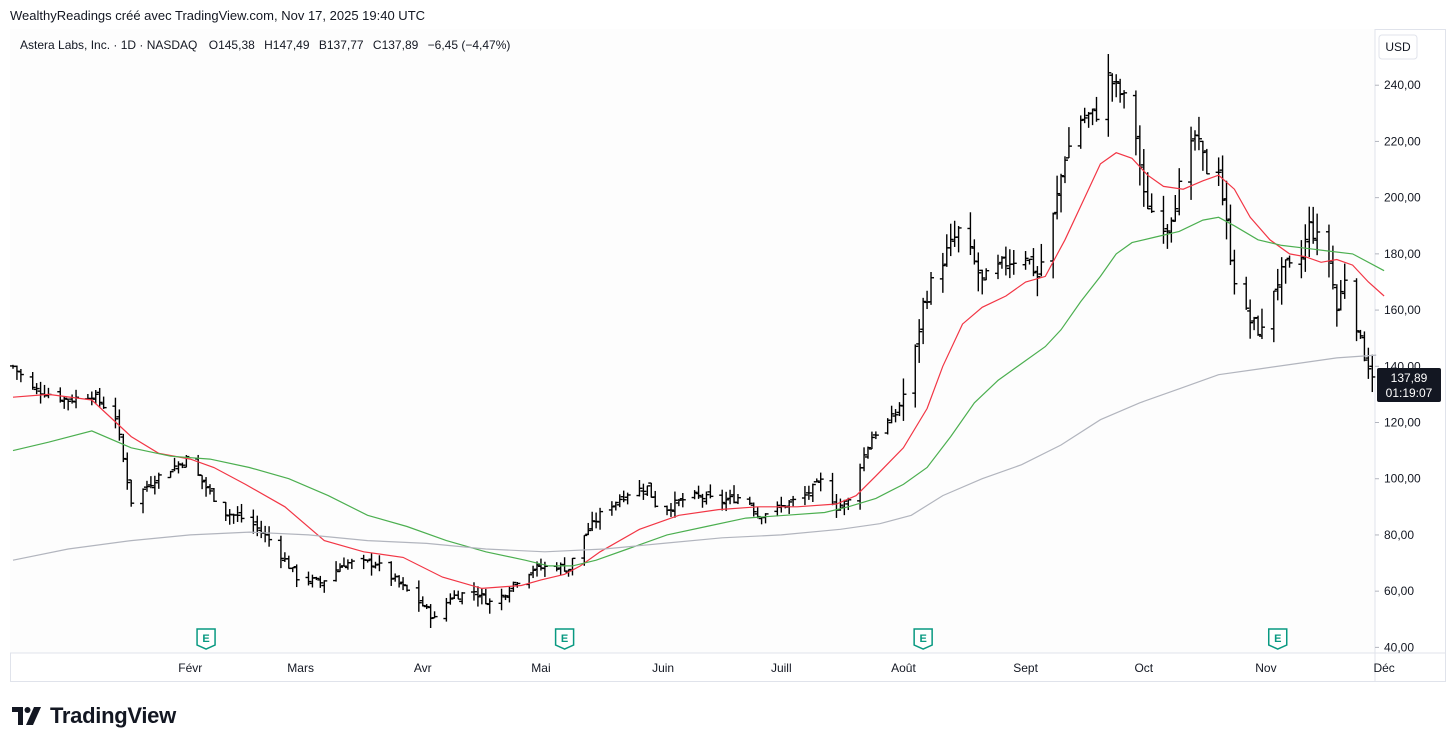 The width and height of the screenshot is (1456, 747). I want to click on legend-change: −6,45 (−4,47%), so click(469, 45).